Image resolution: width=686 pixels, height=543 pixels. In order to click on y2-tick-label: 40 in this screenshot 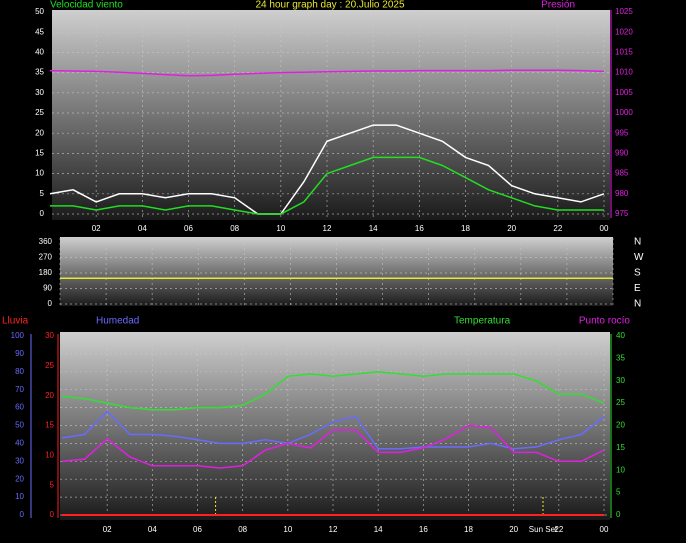, I will do `click(620, 335)`.